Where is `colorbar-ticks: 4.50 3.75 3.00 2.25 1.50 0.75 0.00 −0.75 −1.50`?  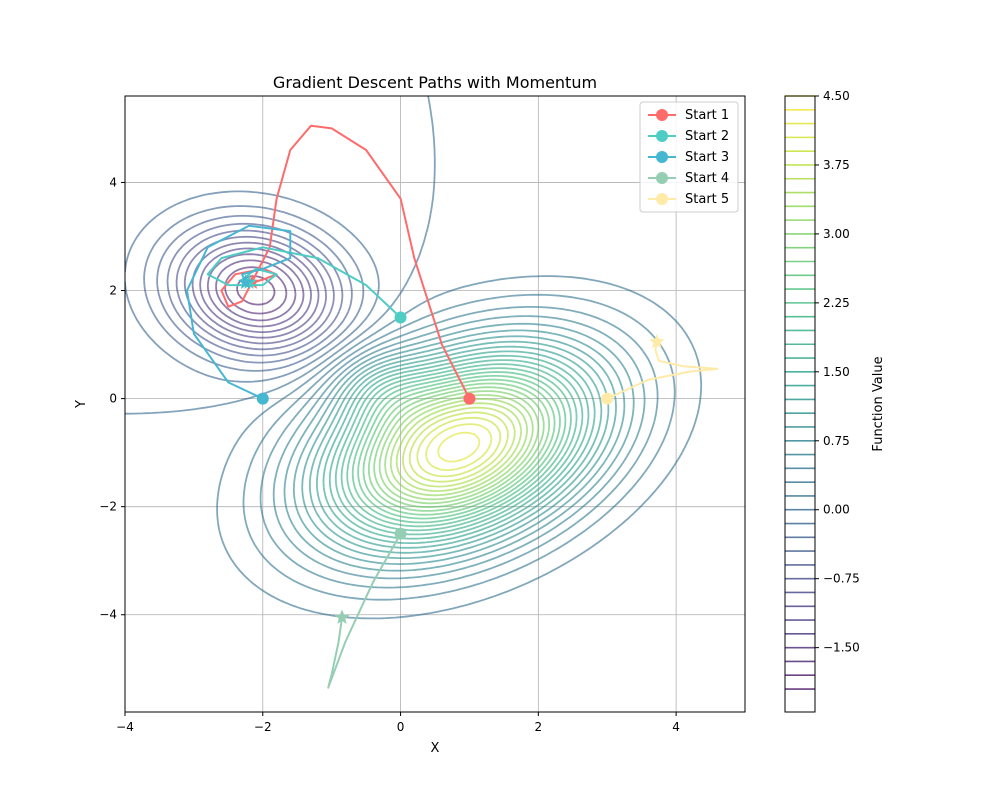 colorbar-ticks: 4.50 3.75 3.00 2.25 1.50 0.75 0.00 −0.75 −1.50 is located at coordinates (837, 372).